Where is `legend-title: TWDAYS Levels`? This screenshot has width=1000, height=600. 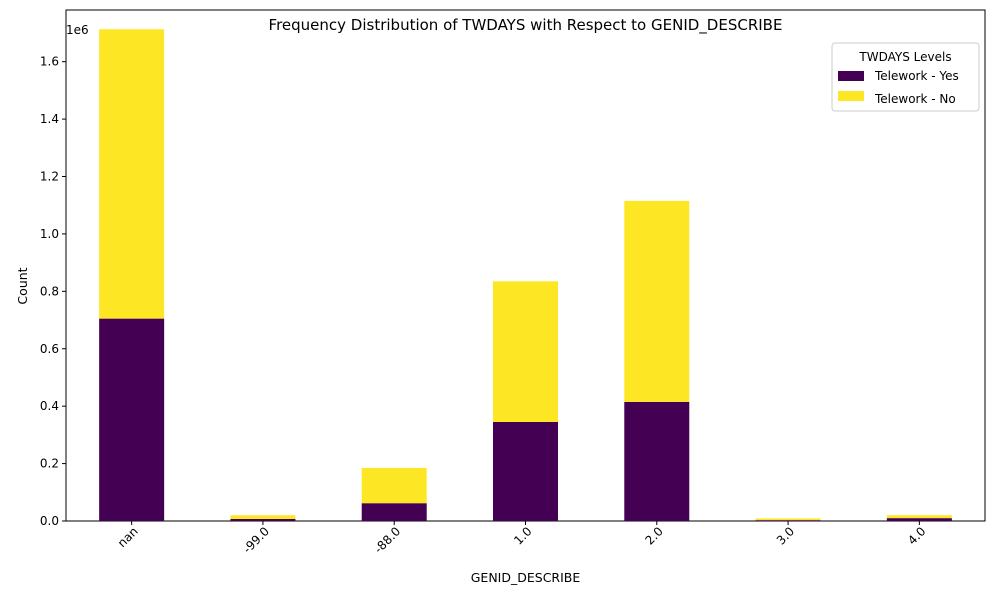
legend-title: TWDAYS Levels is located at coordinates (904, 57).